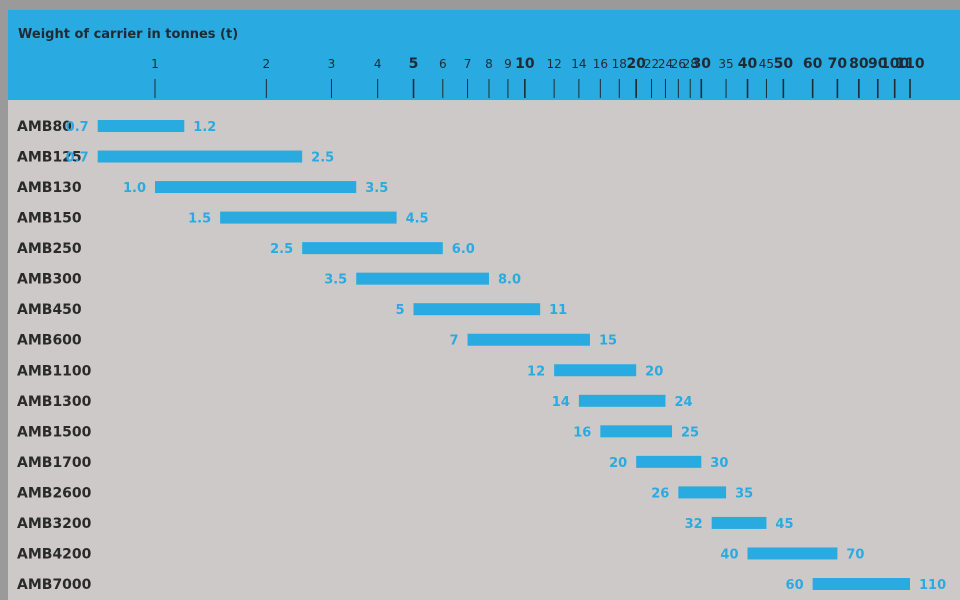  I want to click on min-value-label: 40, so click(729, 554).